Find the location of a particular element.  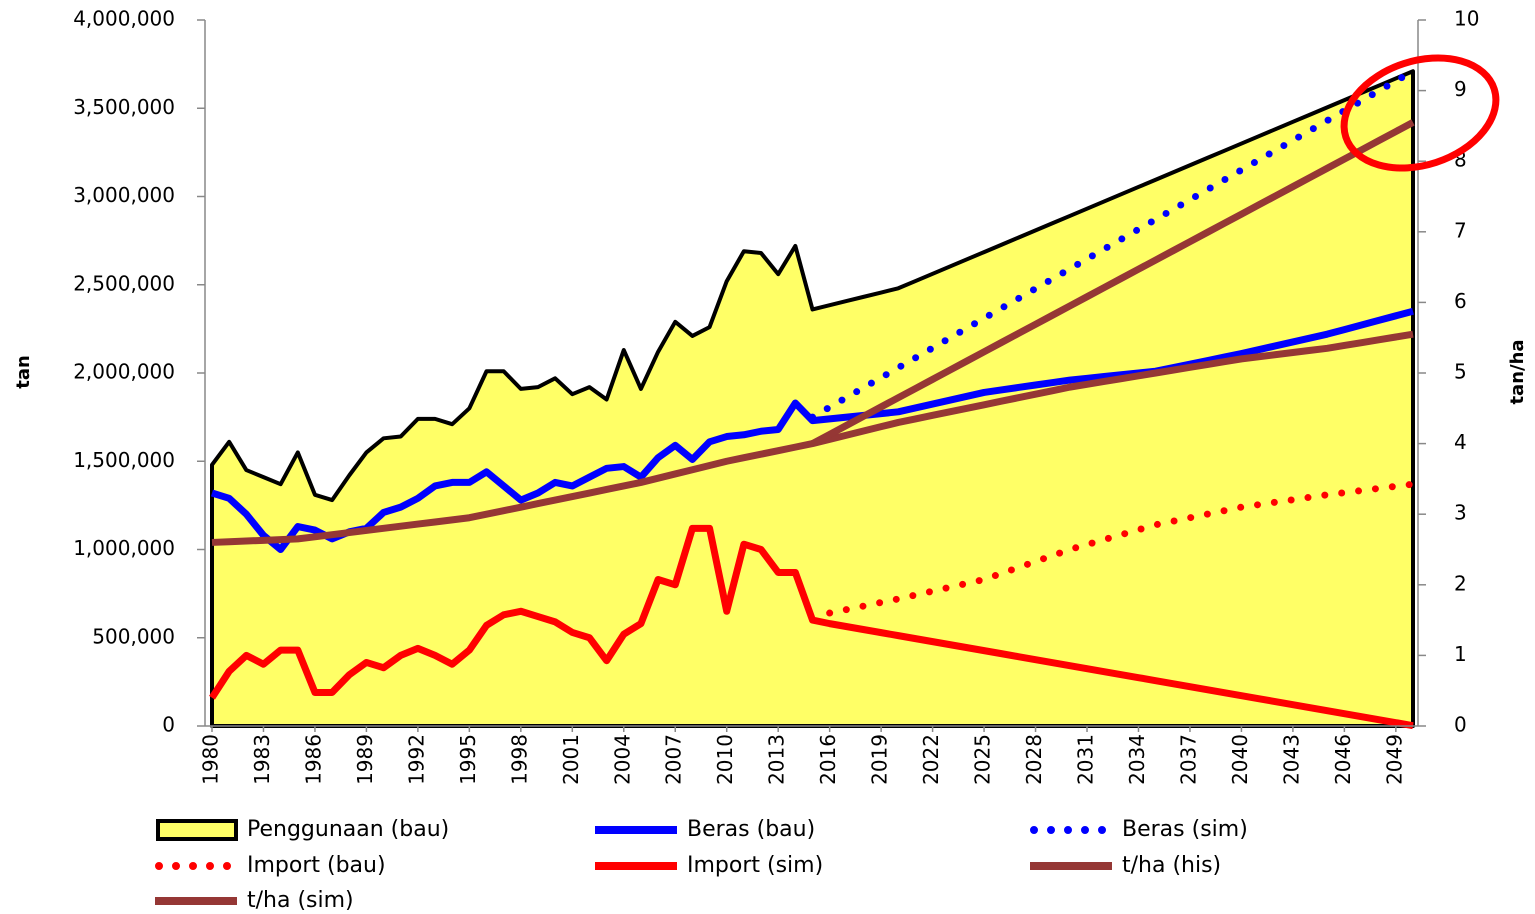

x-tick-label: 2001 is located at coordinates (571, 759).